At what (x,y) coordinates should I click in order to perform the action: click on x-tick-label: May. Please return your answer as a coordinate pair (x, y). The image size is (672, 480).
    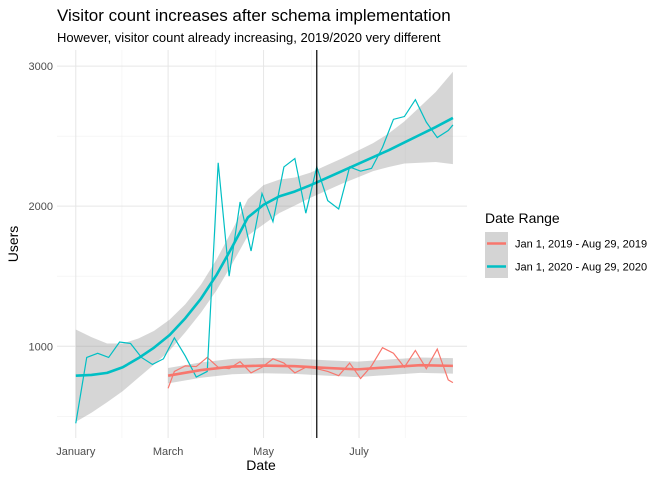
    Looking at the image, I should click on (263, 452).